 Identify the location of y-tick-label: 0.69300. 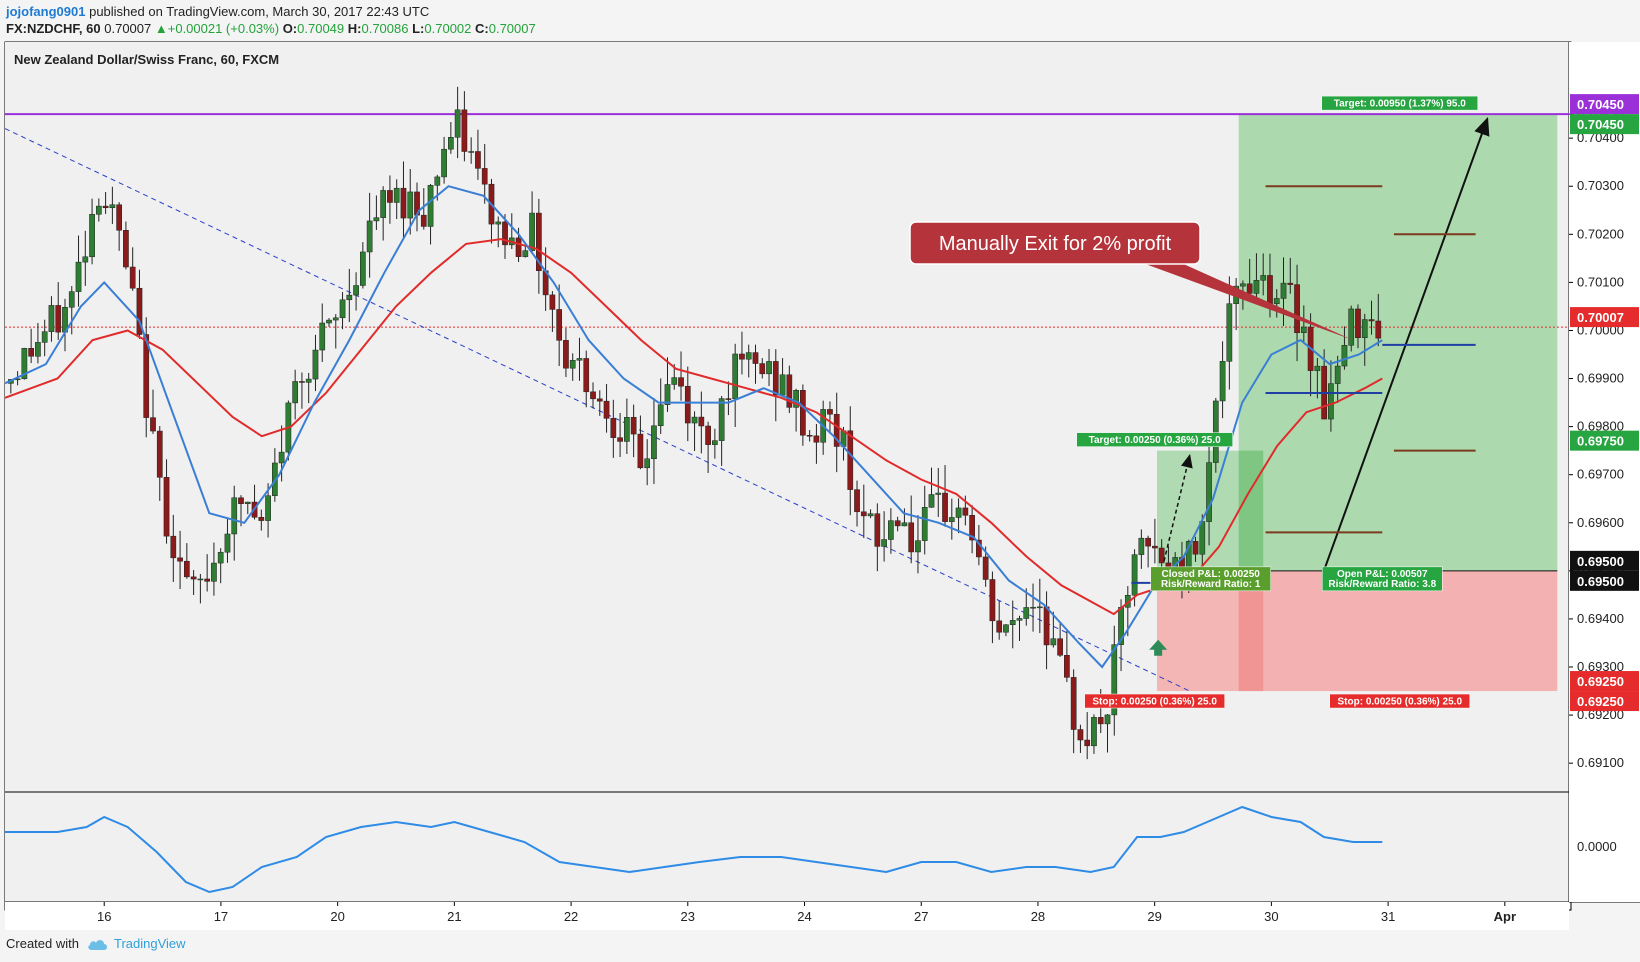
(1600, 666).